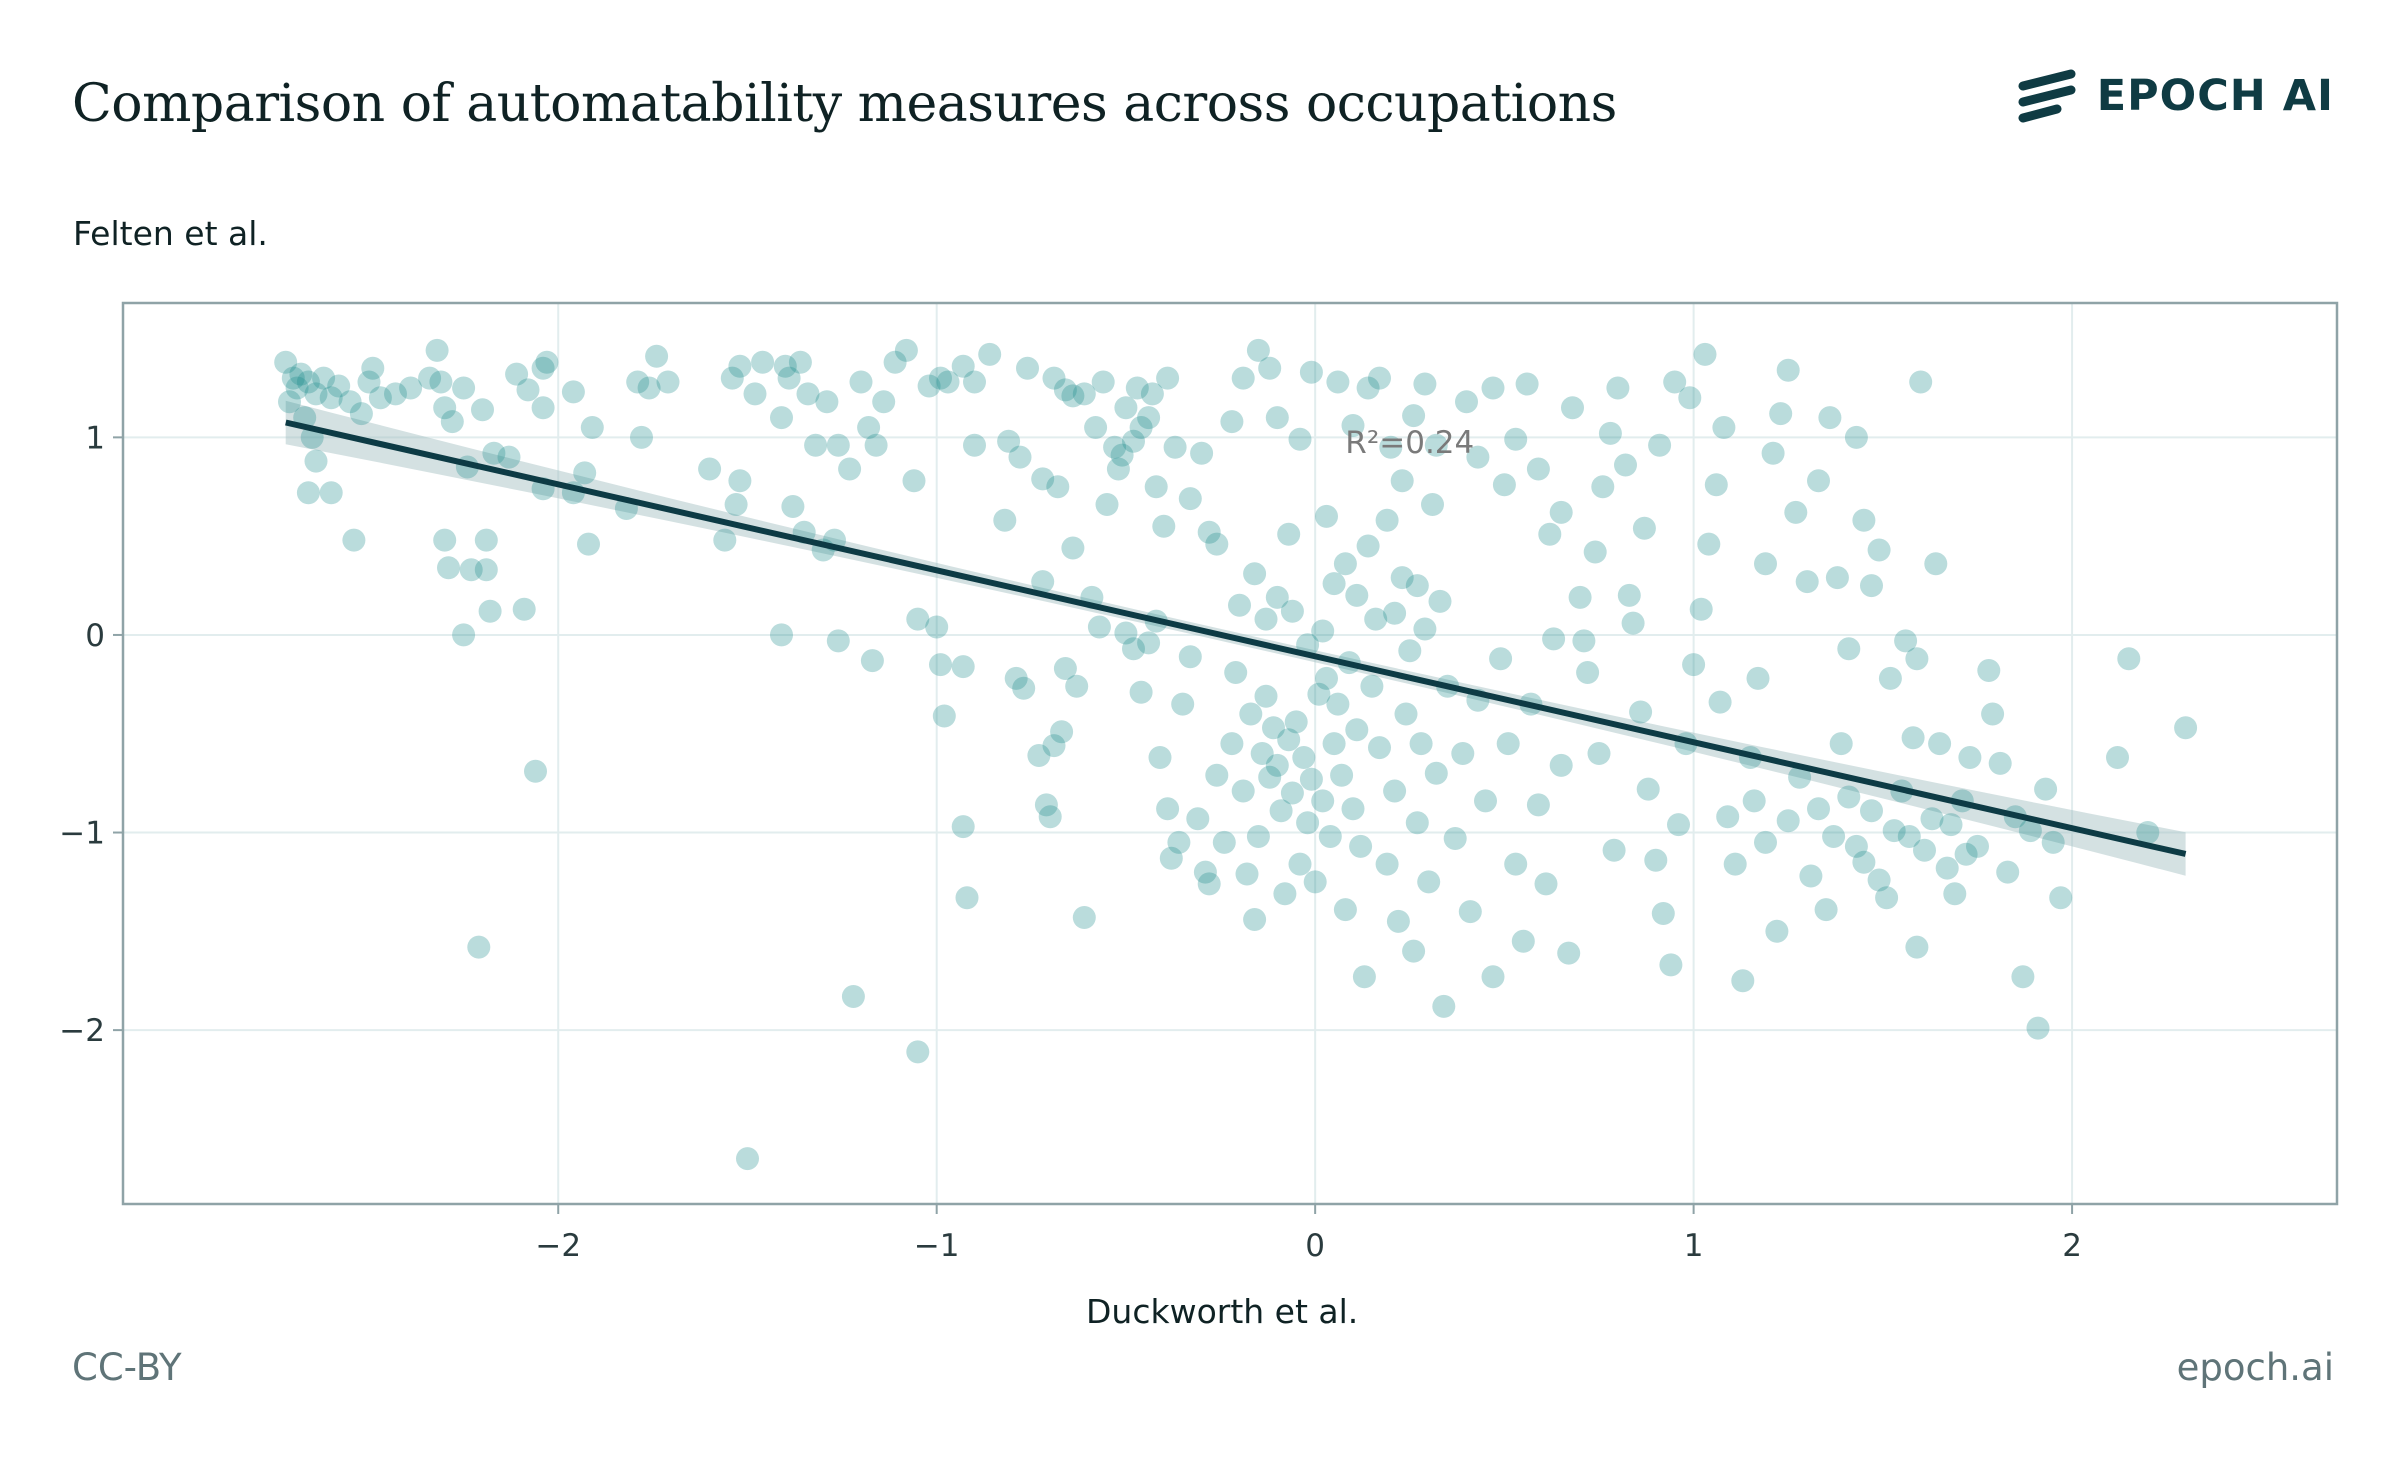  What do you see at coordinates (1315, 1246) in the screenshot?
I see `x-tick-label: 0` at bounding box center [1315, 1246].